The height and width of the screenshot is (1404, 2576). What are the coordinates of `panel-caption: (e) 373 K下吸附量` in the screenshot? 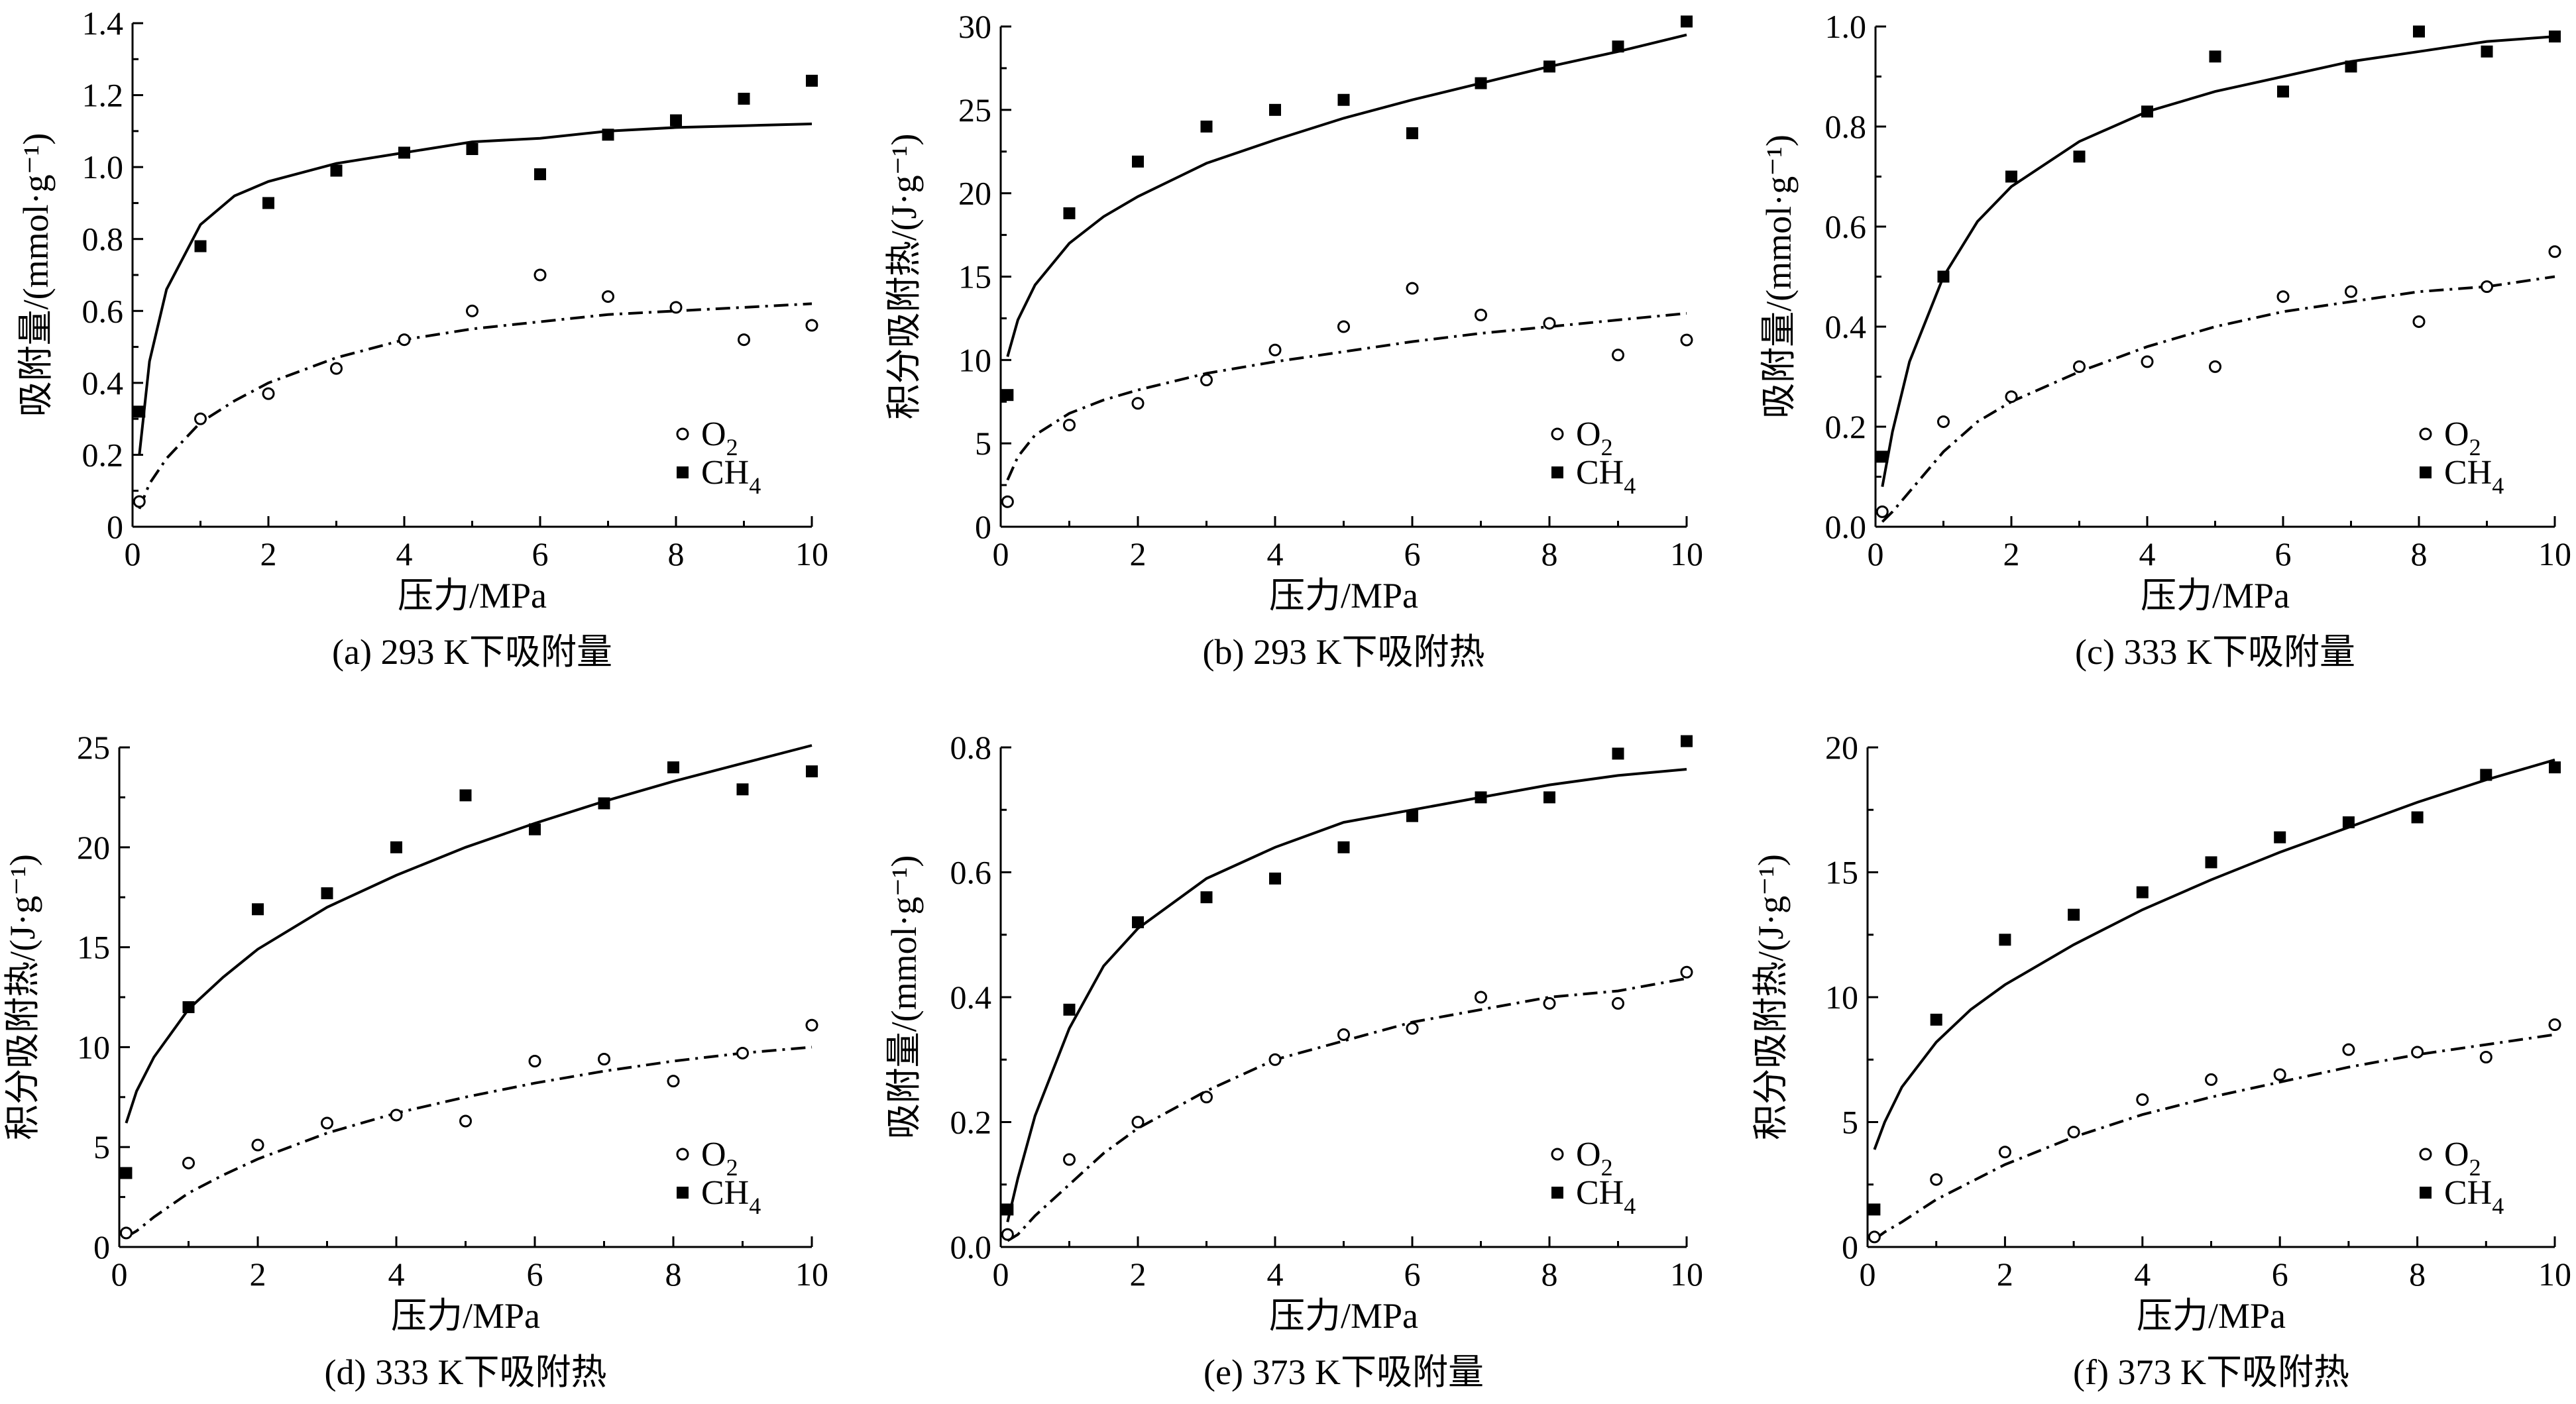 It's located at (1344, 1372).